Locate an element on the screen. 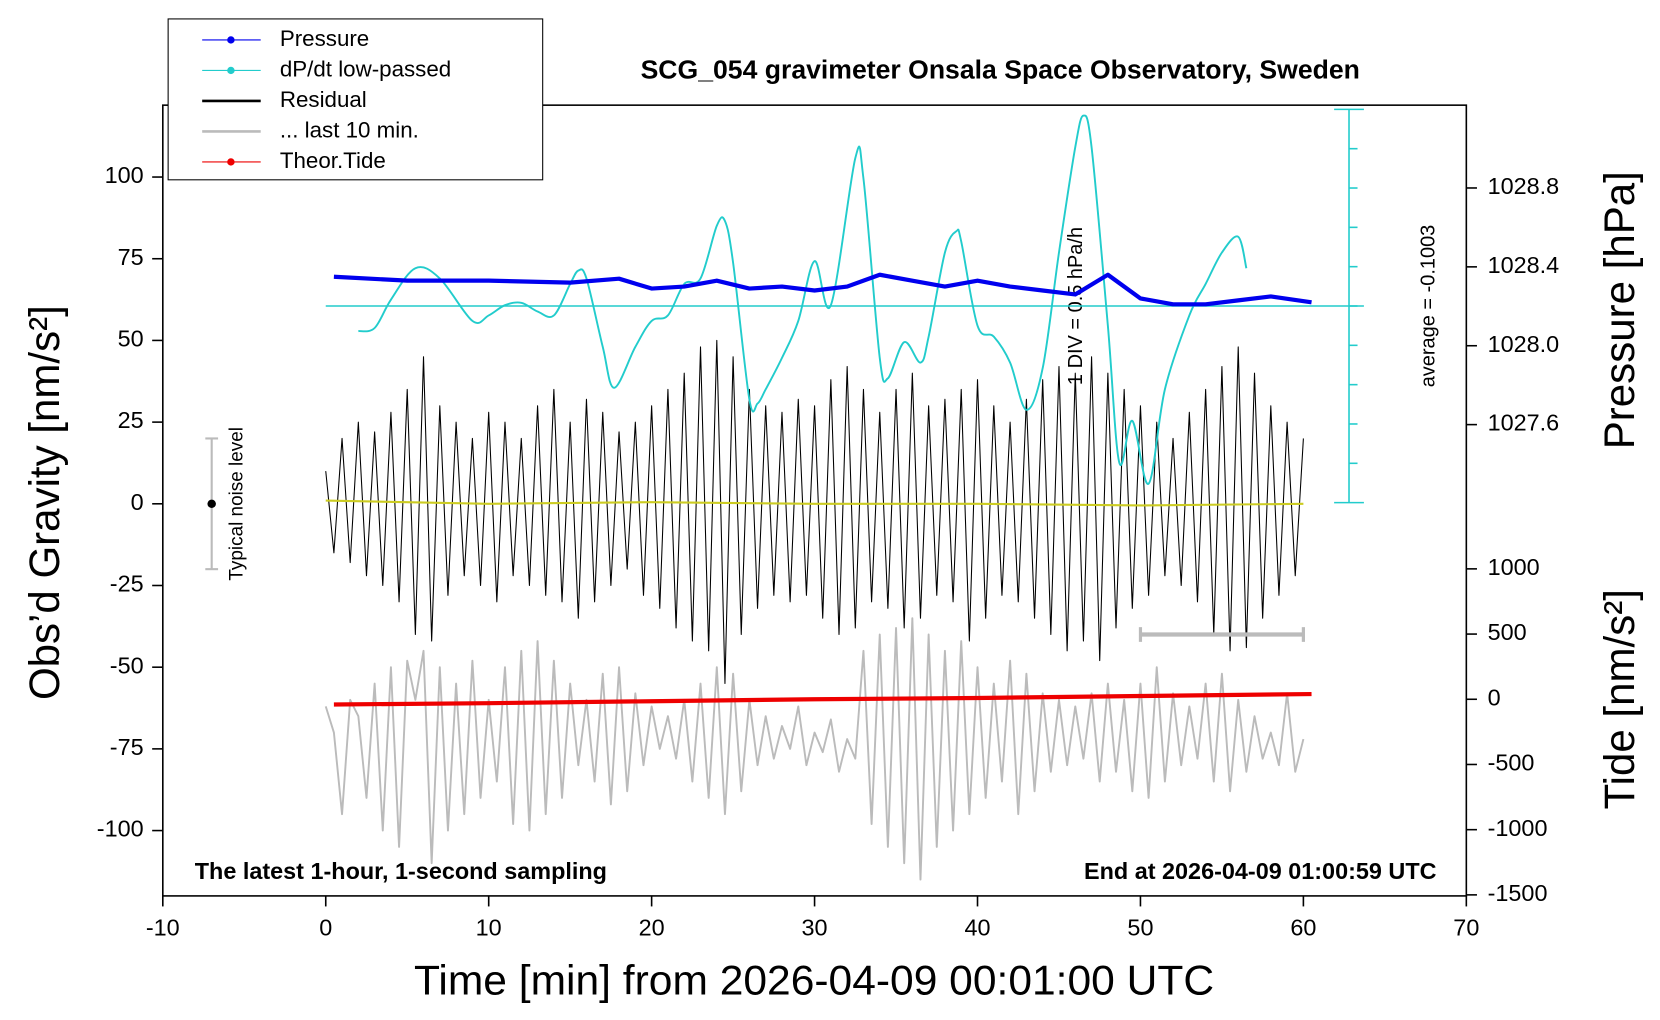  x-tick-label: 20 is located at coordinates (652, 928).